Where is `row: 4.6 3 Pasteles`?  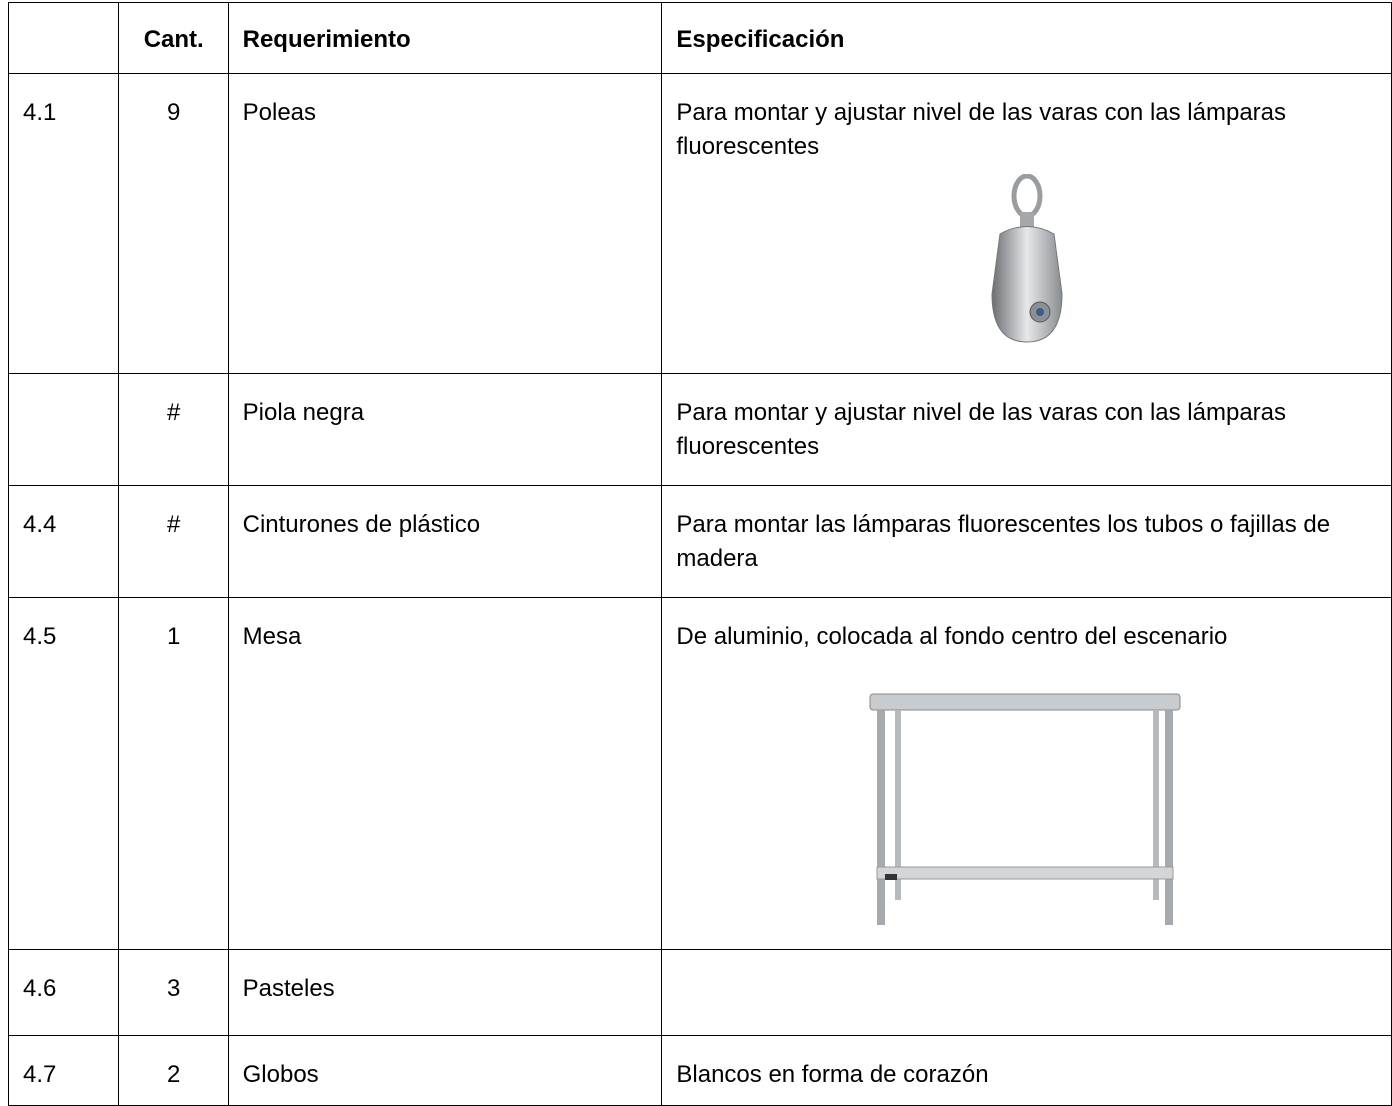
row: 4.6 3 Pasteles is located at coordinates (700, 992).